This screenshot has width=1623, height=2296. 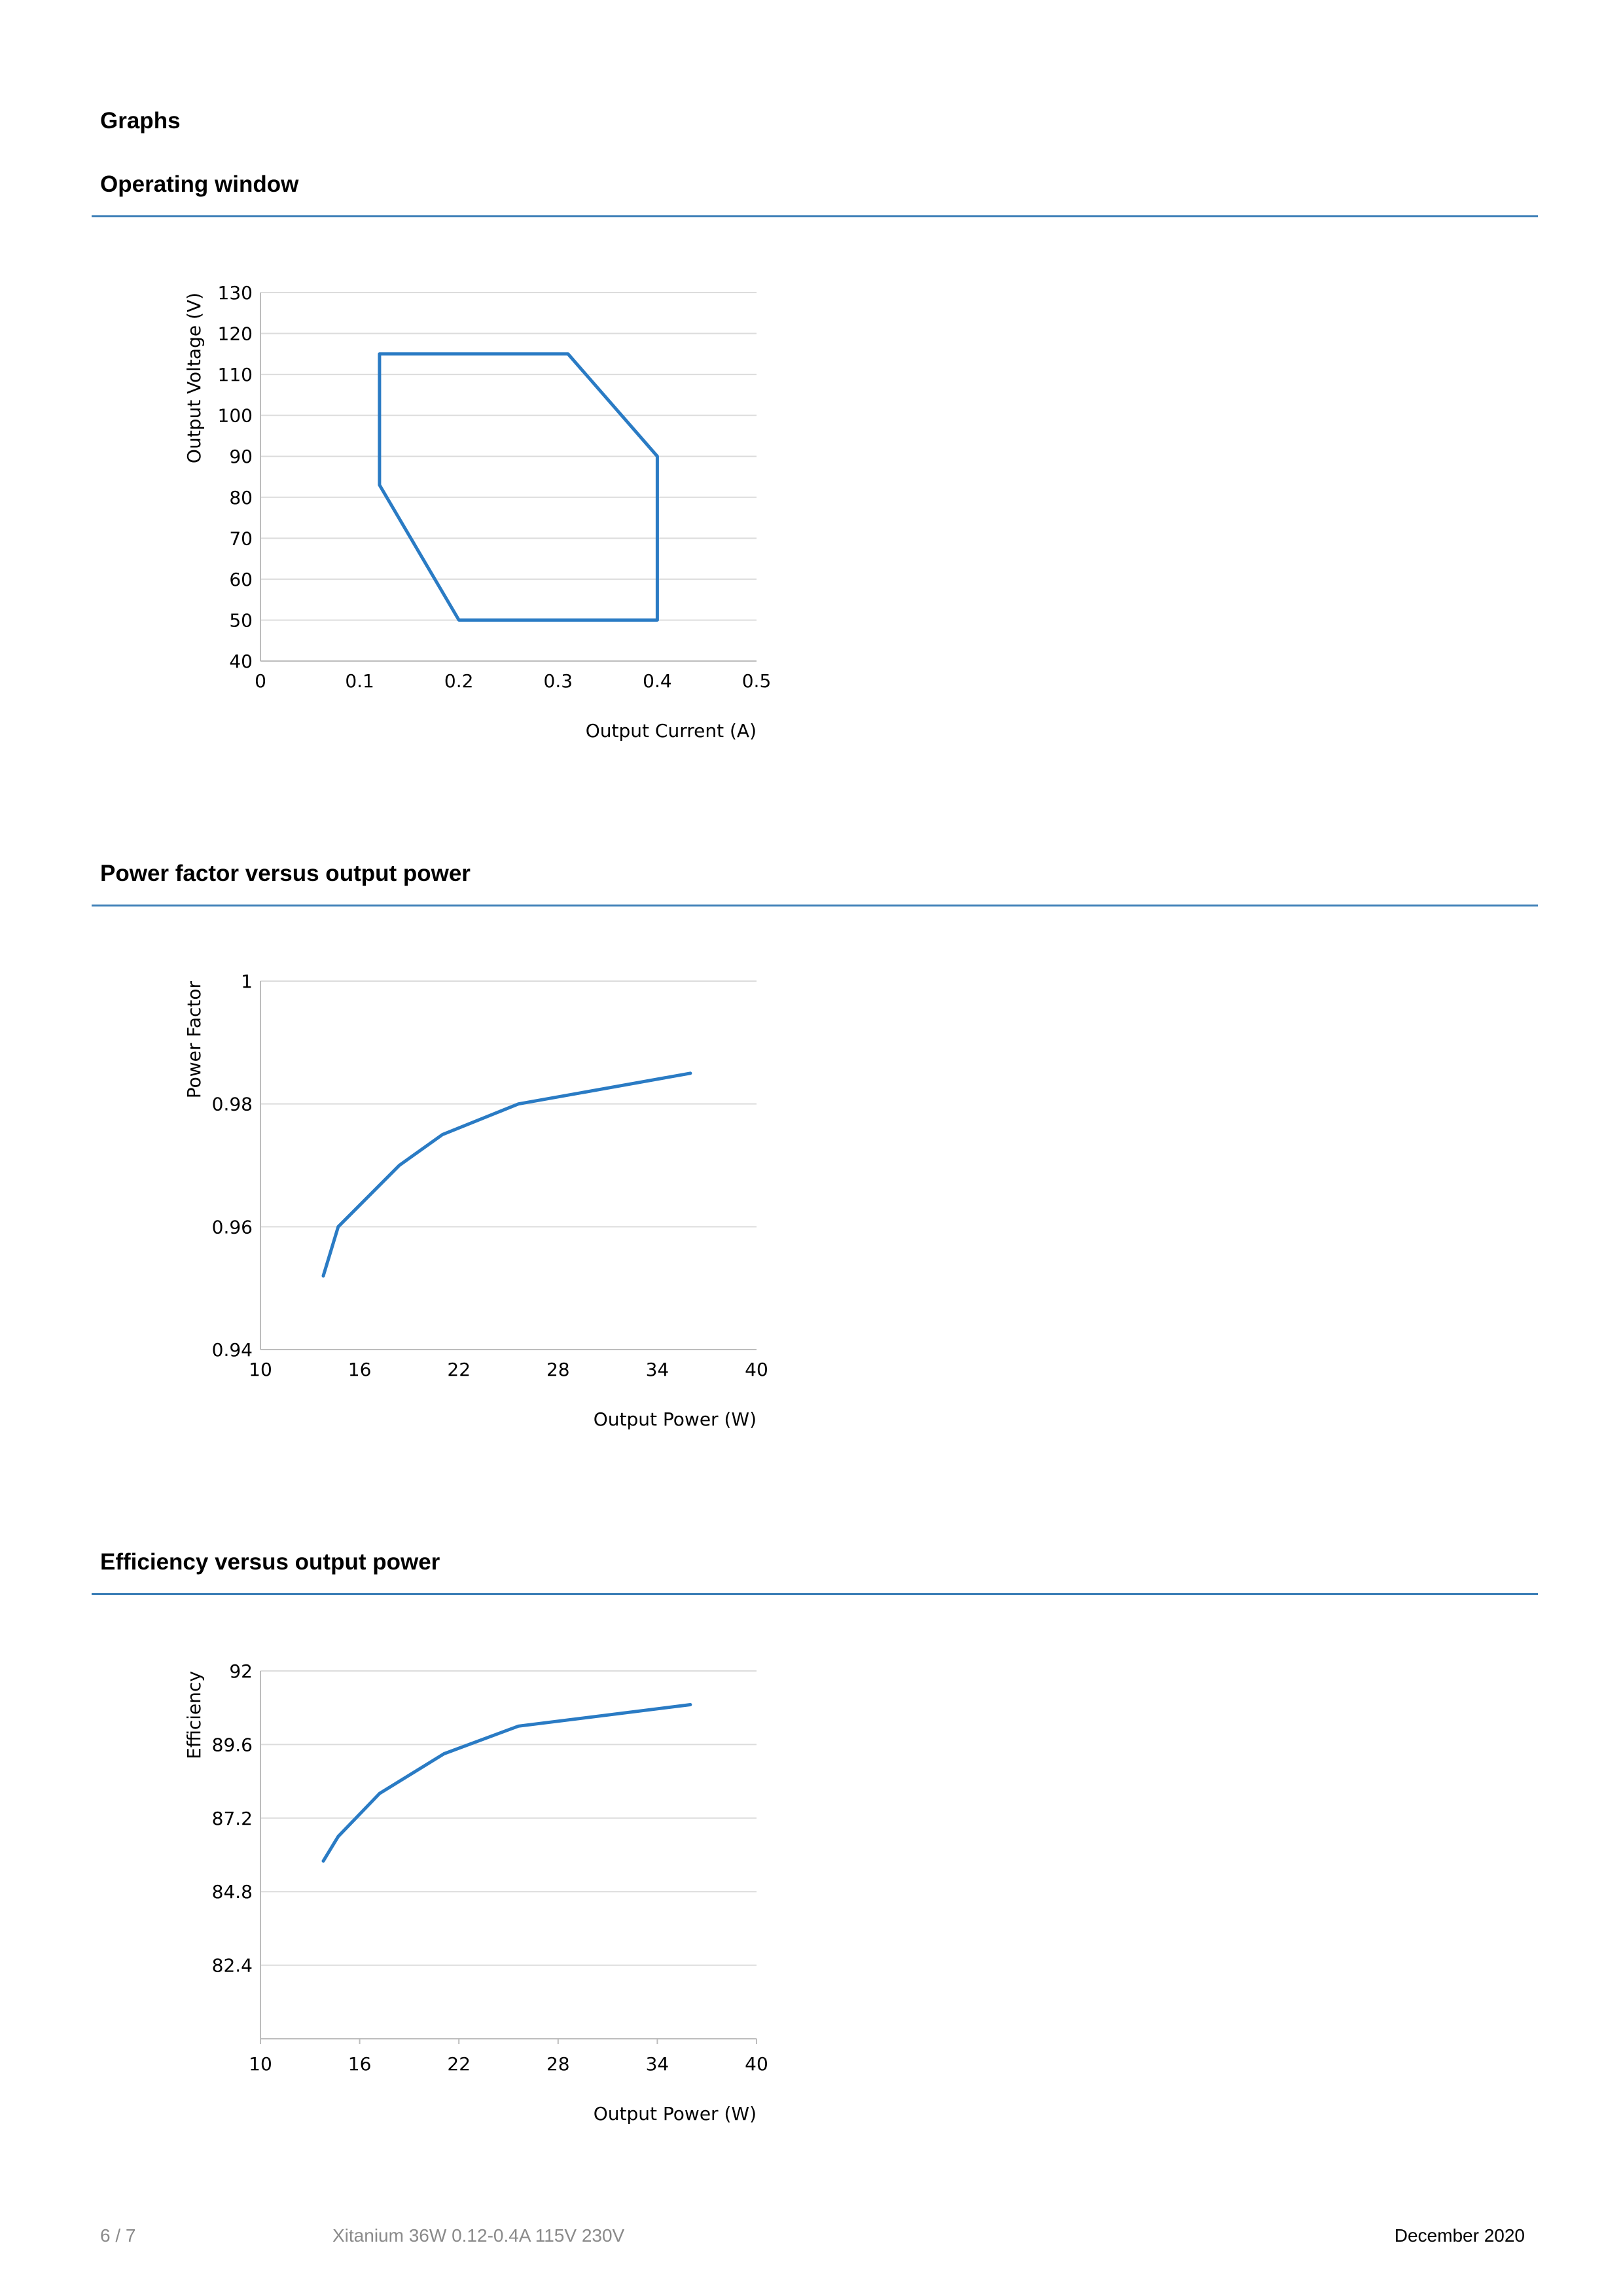 What do you see at coordinates (285, 873) in the screenshot?
I see `section-title-power-factor: Power factor versus output power` at bounding box center [285, 873].